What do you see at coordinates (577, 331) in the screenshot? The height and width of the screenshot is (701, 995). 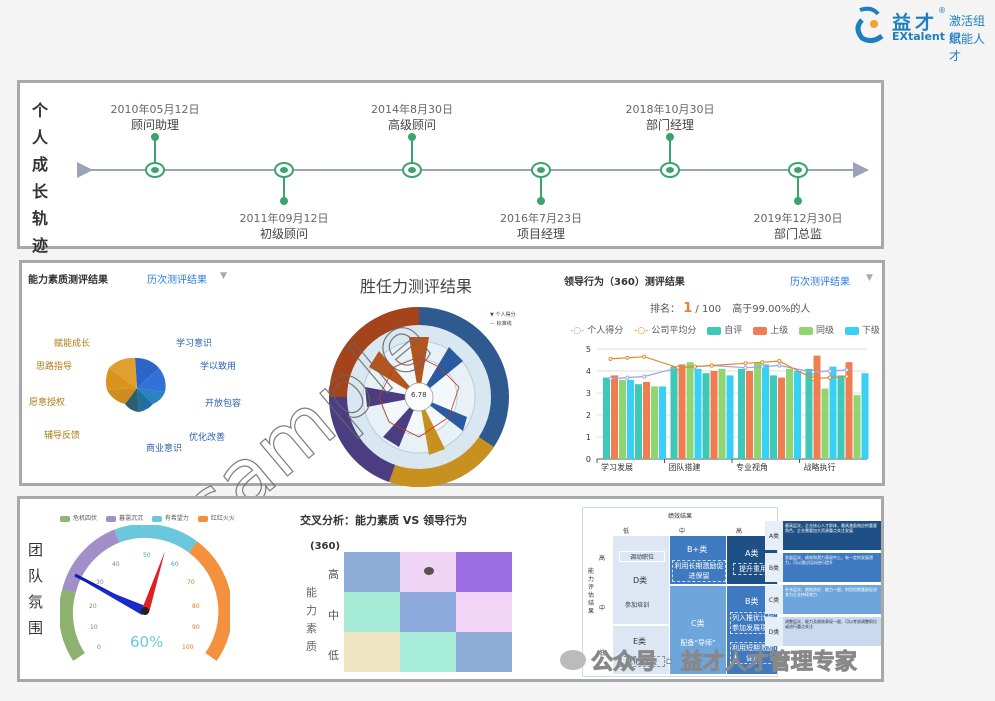 I see `legend-person: -○-` at bounding box center [577, 331].